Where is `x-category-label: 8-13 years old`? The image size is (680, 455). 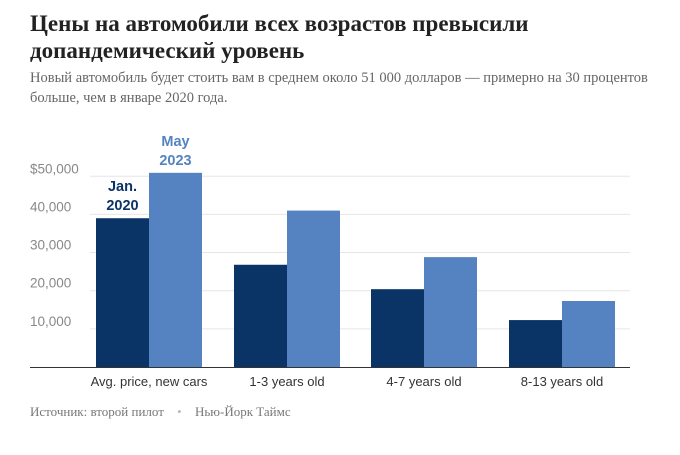
x-category-label: 8-13 years old is located at coordinates (562, 381).